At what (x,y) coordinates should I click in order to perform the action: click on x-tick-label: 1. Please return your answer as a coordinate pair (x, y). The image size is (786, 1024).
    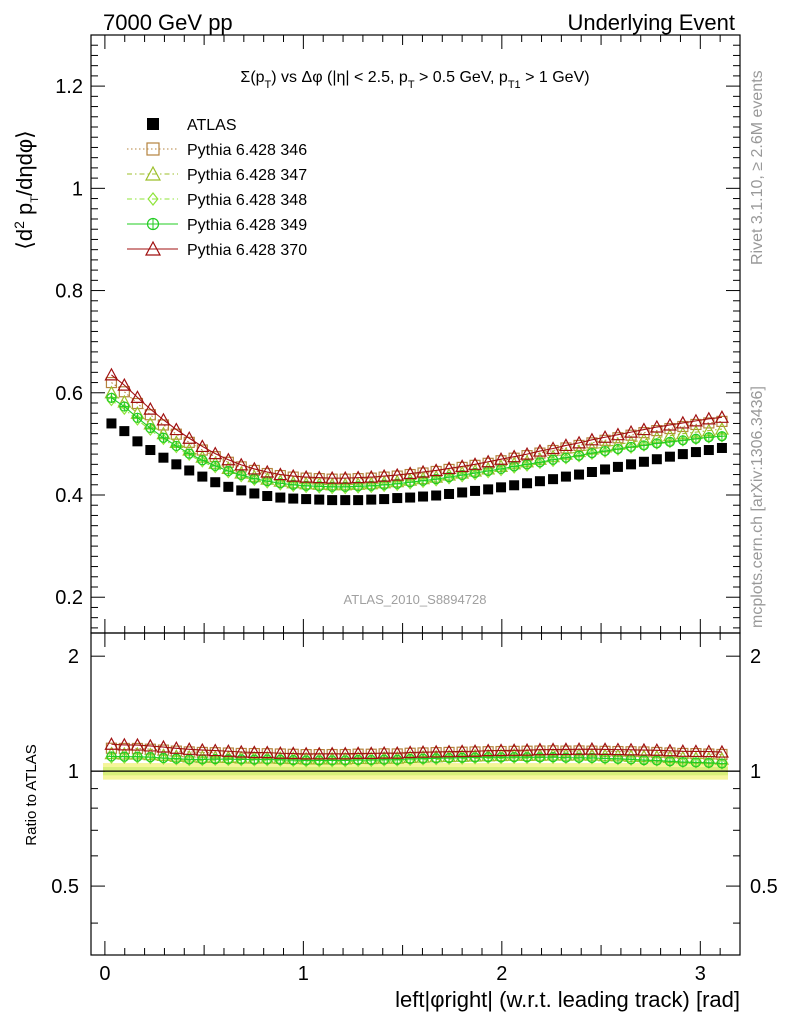
    Looking at the image, I should click on (303, 974).